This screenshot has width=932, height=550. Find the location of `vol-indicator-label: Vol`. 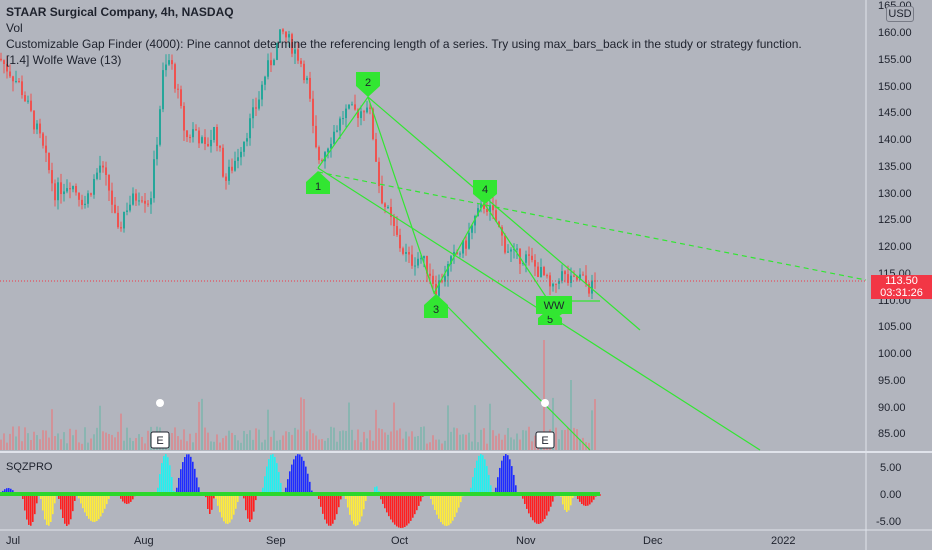

vol-indicator-label: Vol is located at coordinates (14, 28).